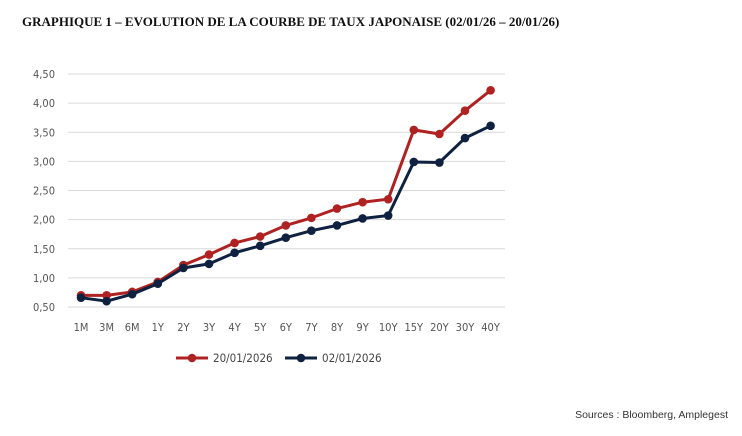 The width and height of the screenshot is (742, 436). I want to click on x-tick-label: 1Y, so click(158, 327).